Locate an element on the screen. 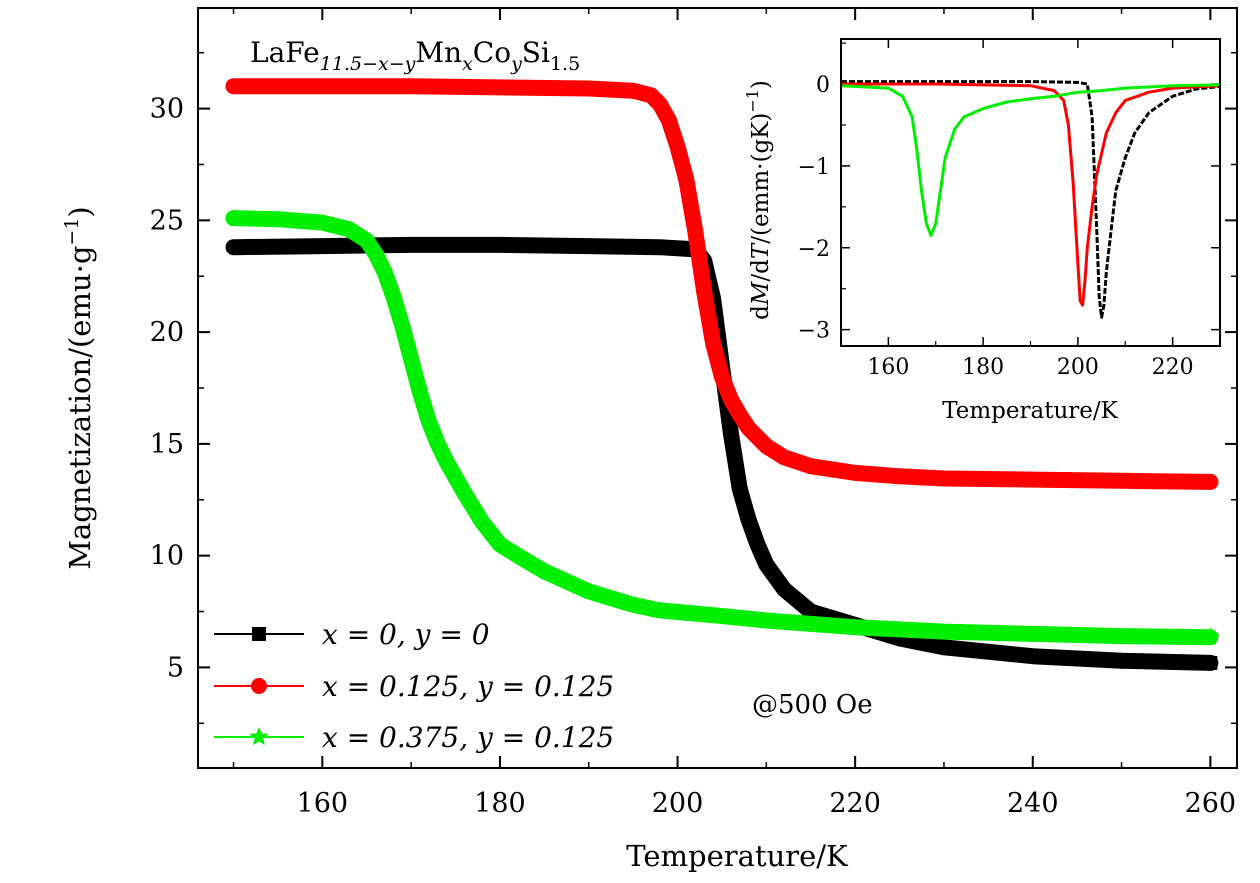  y-tick-label: 25 is located at coordinates (167, 220).